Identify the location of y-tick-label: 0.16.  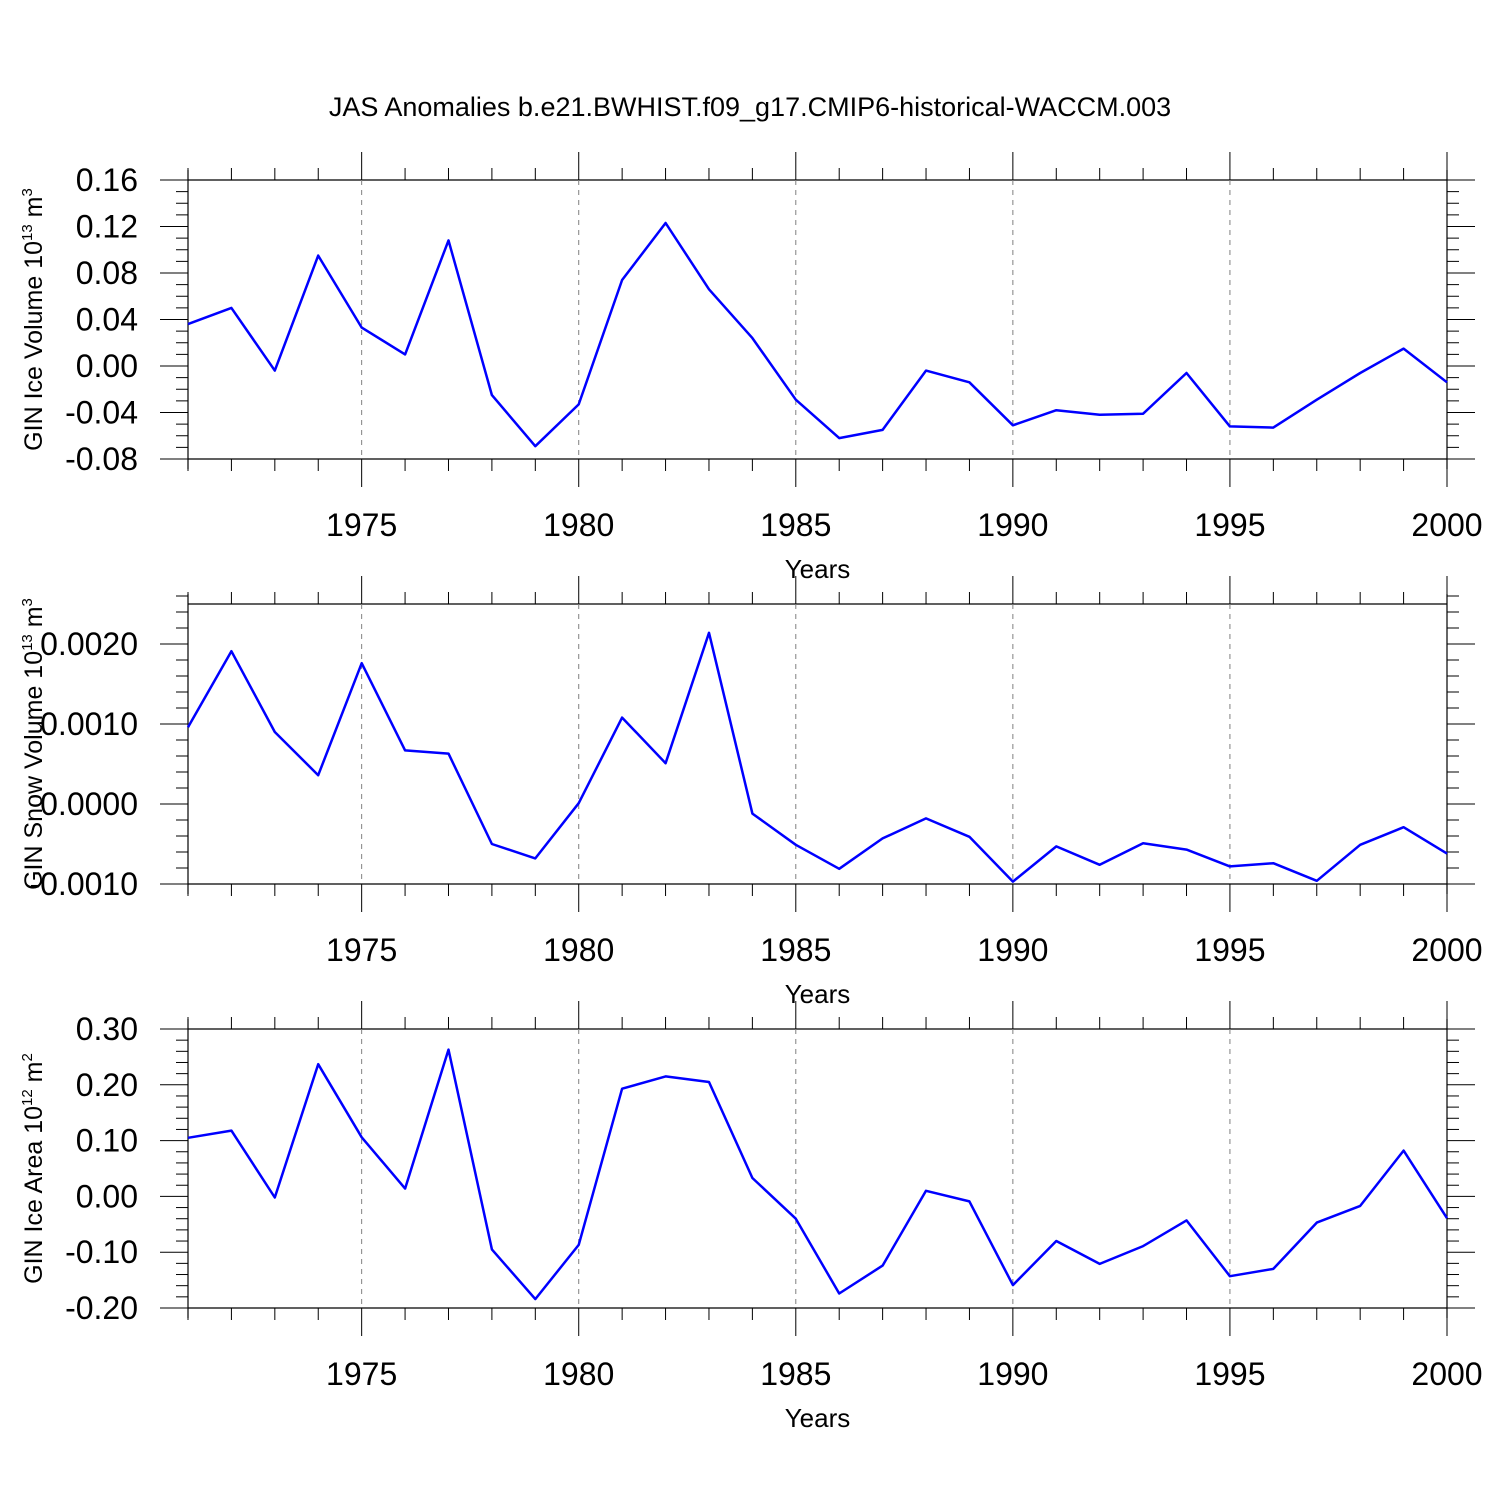
(107, 180).